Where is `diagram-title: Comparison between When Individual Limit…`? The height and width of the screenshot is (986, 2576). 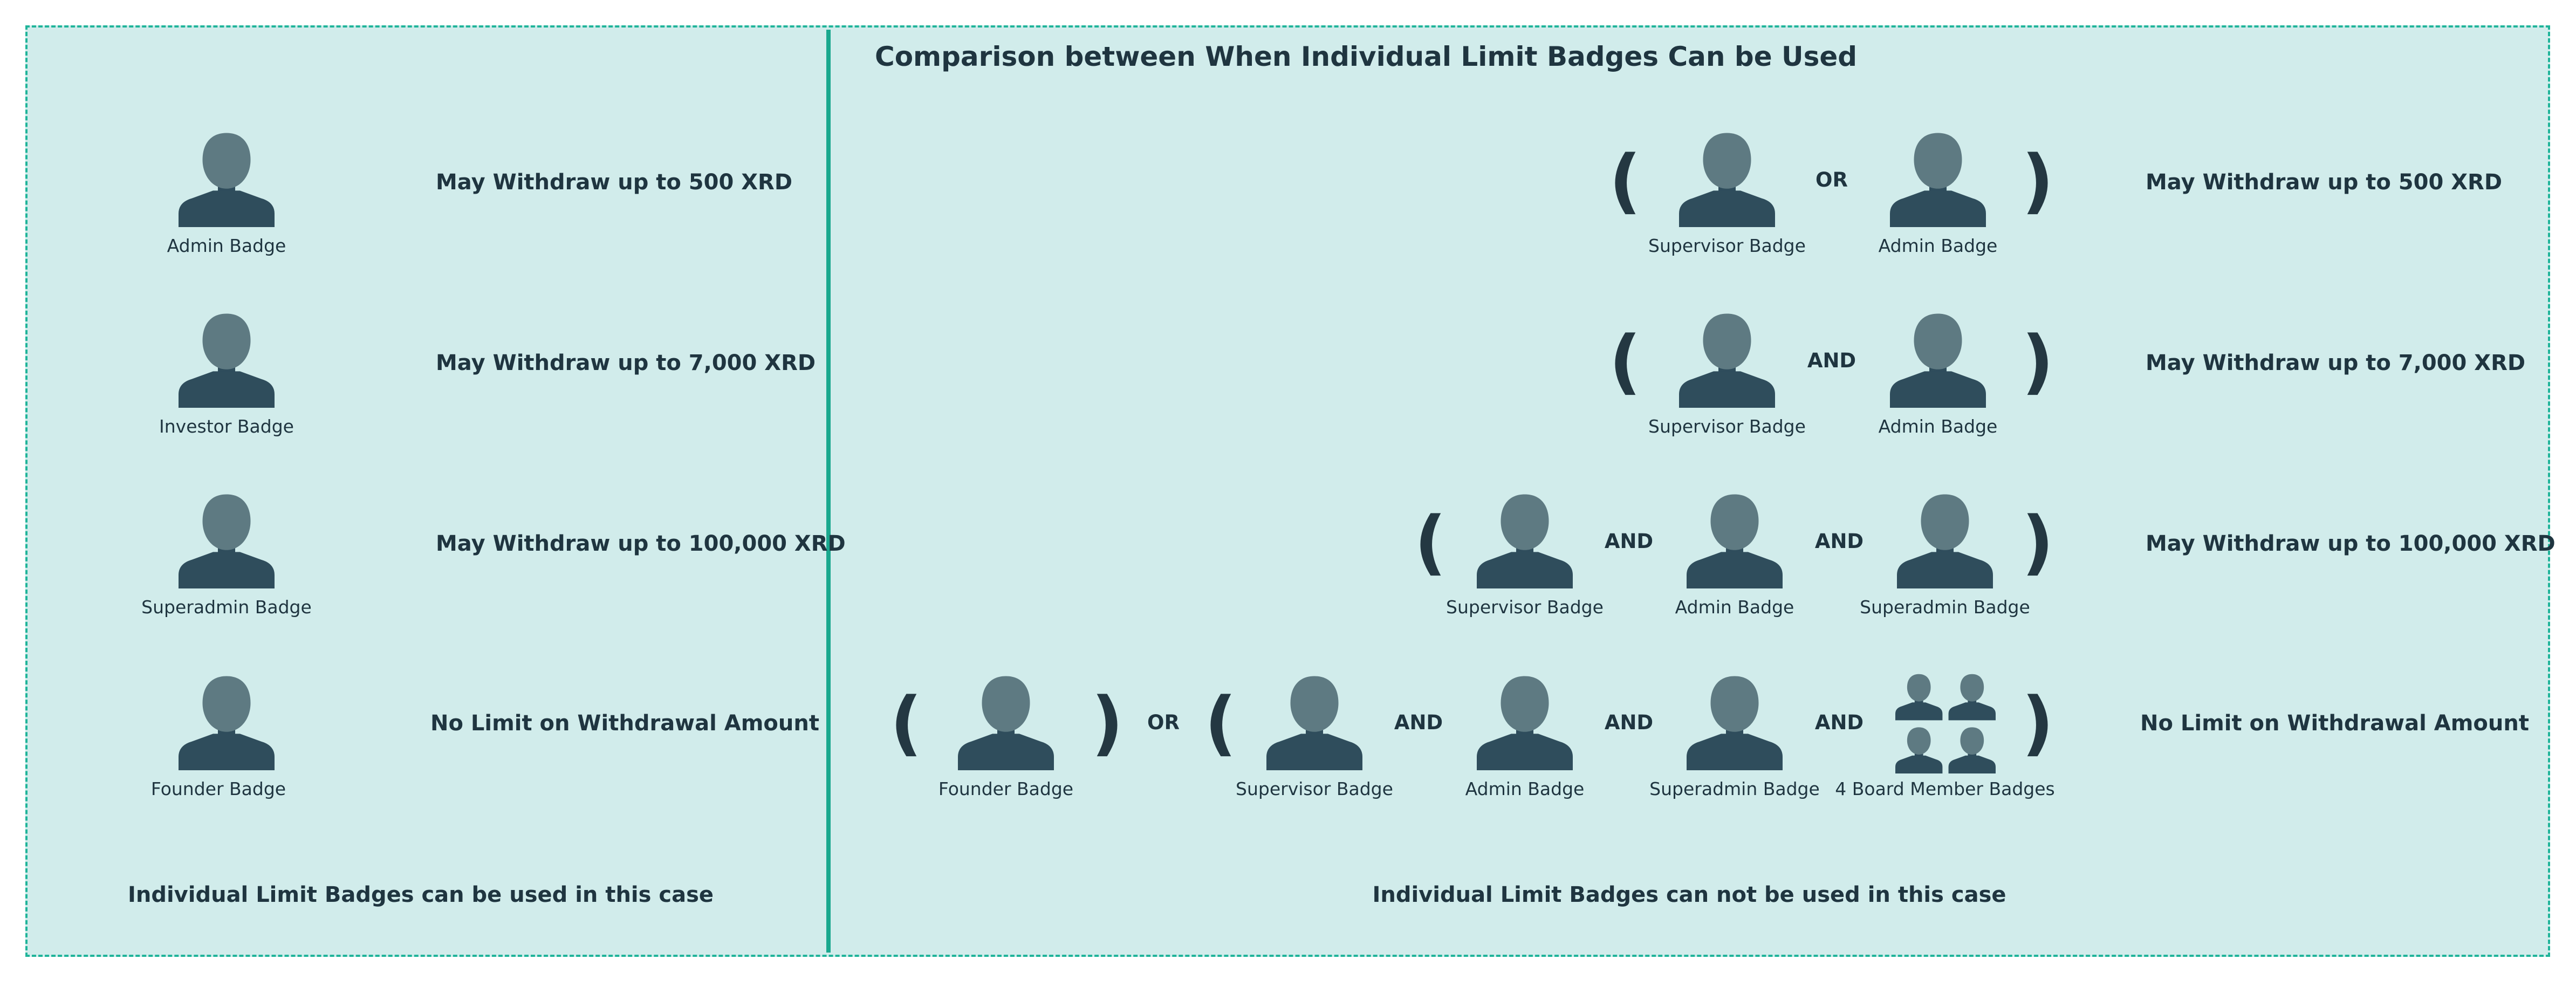
diagram-title: Comparison between When Individual Limit… is located at coordinates (1366, 56).